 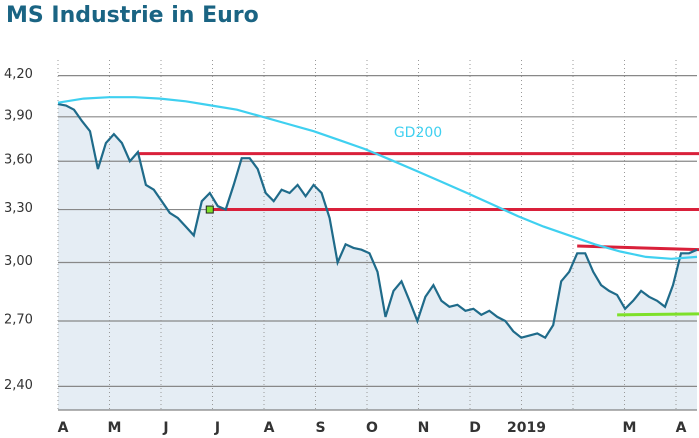 I want to click on chart-title: MS Industrie in Euro, so click(x=132, y=15).